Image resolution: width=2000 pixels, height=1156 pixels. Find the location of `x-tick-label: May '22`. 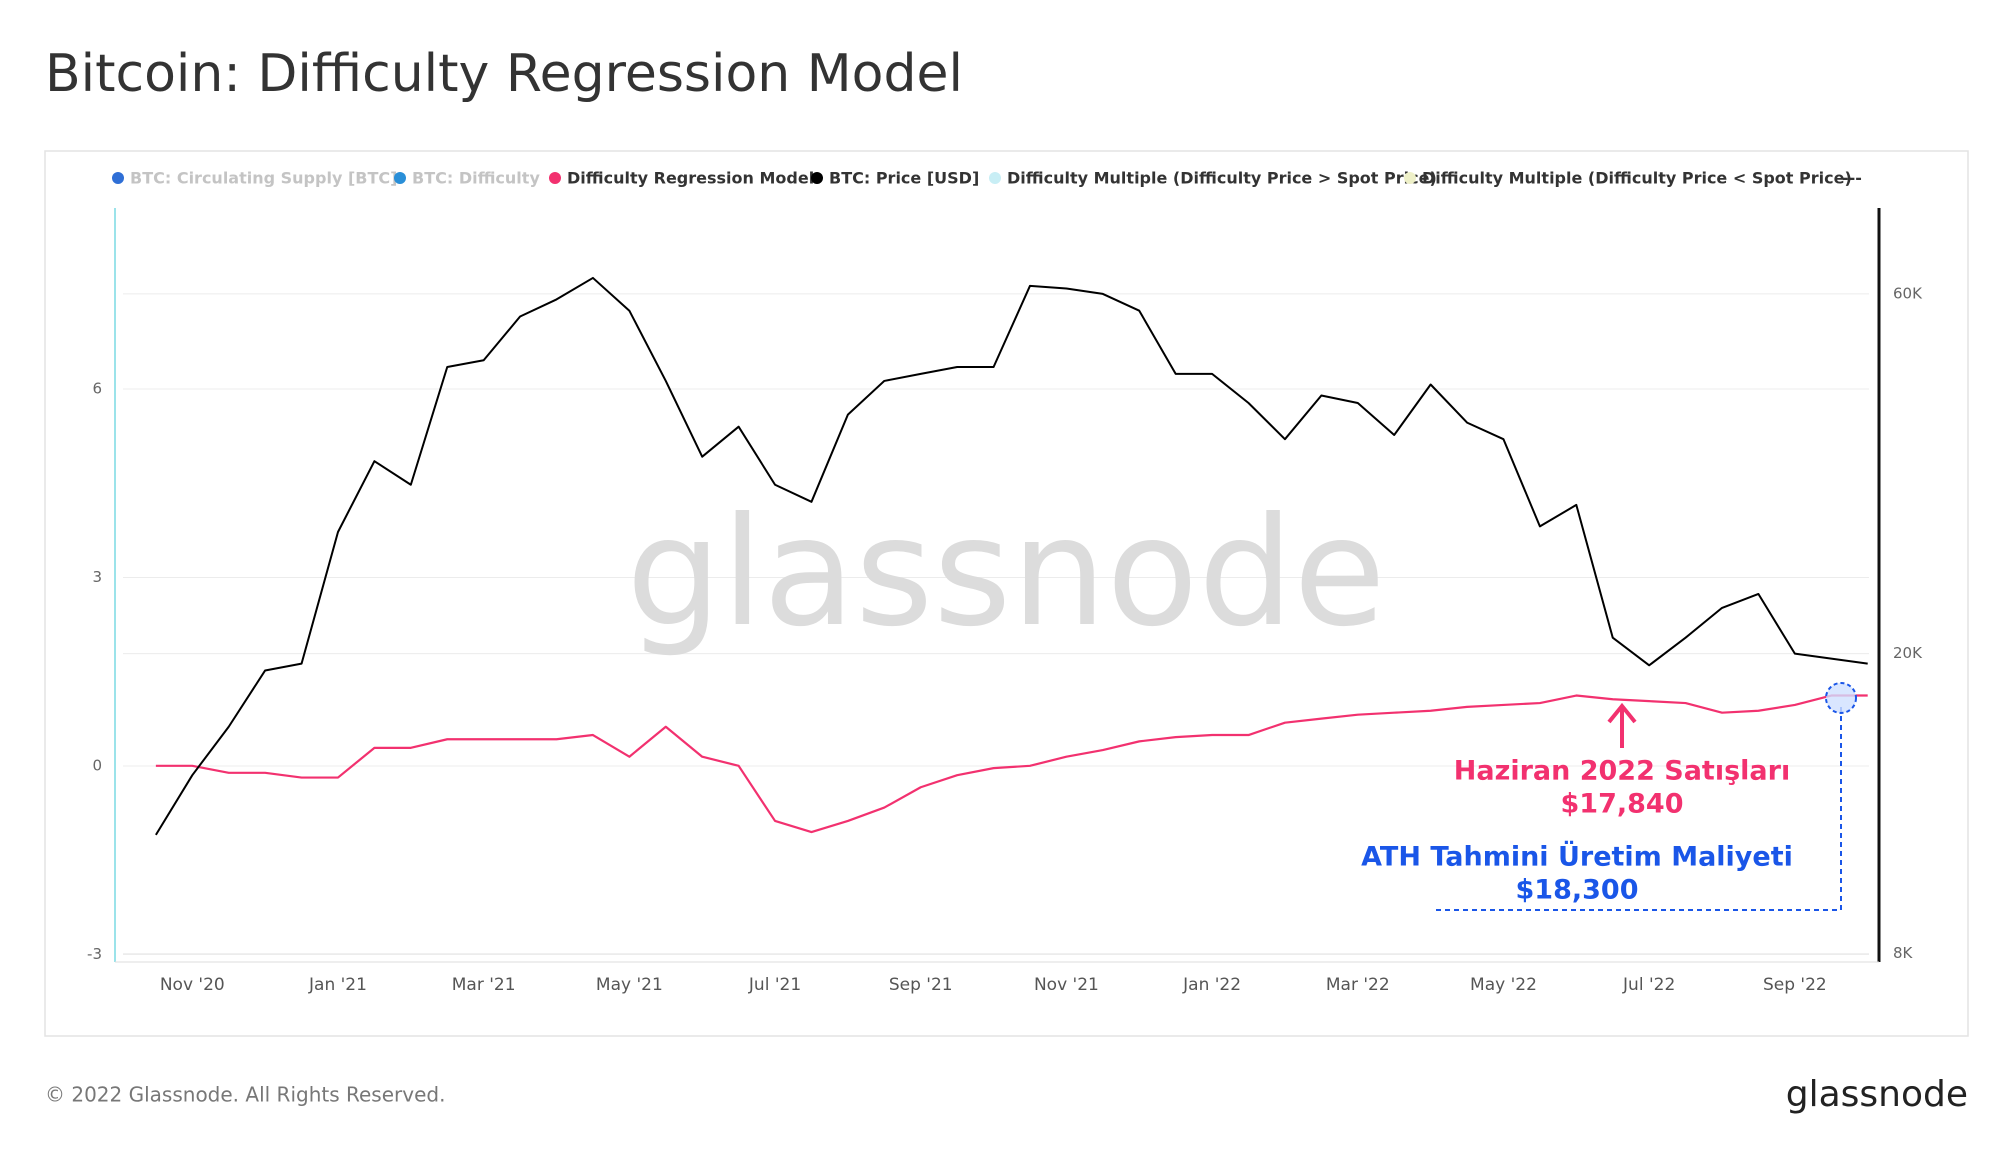

x-tick-label: May '22 is located at coordinates (1503, 985).